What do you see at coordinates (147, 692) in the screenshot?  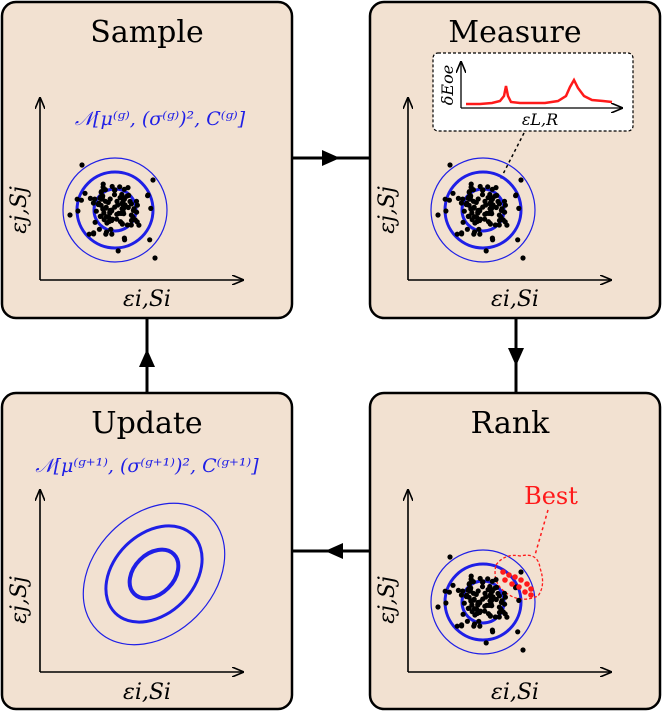 I see `x-axis-label: εi,Si` at bounding box center [147, 692].